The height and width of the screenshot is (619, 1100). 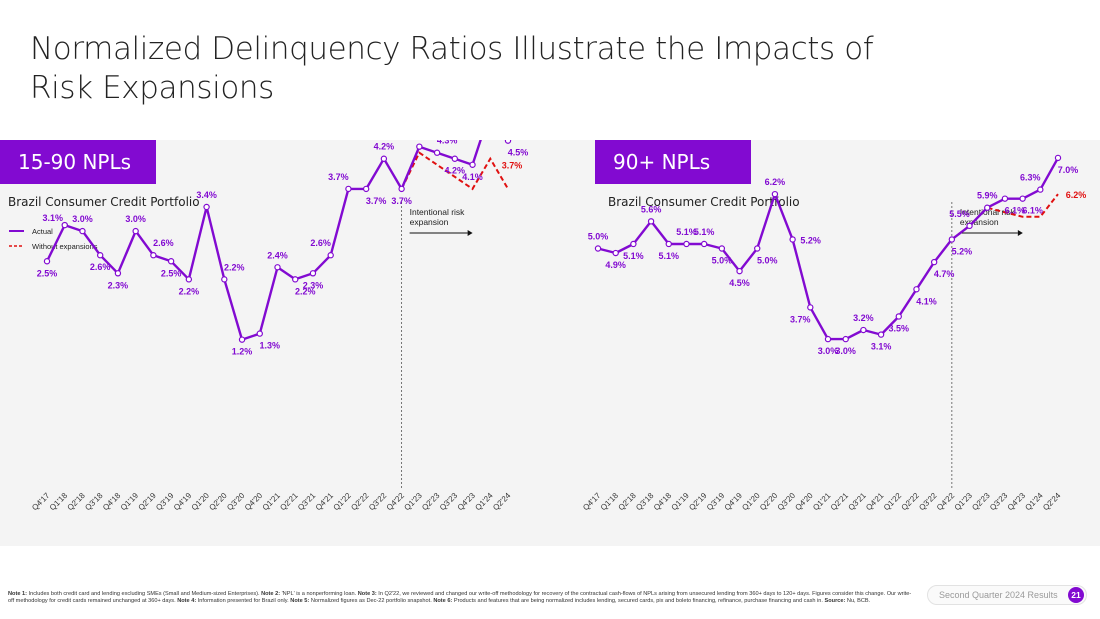 What do you see at coordinates (59, 502) in the screenshot?
I see `x-tick-label: Q1'18` at bounding box center [59, 502].